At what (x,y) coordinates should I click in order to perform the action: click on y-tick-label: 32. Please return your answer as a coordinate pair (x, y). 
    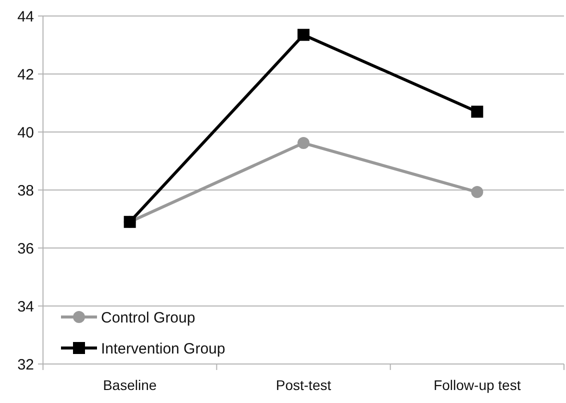
    Looking at the image, I should click on (25, 365).